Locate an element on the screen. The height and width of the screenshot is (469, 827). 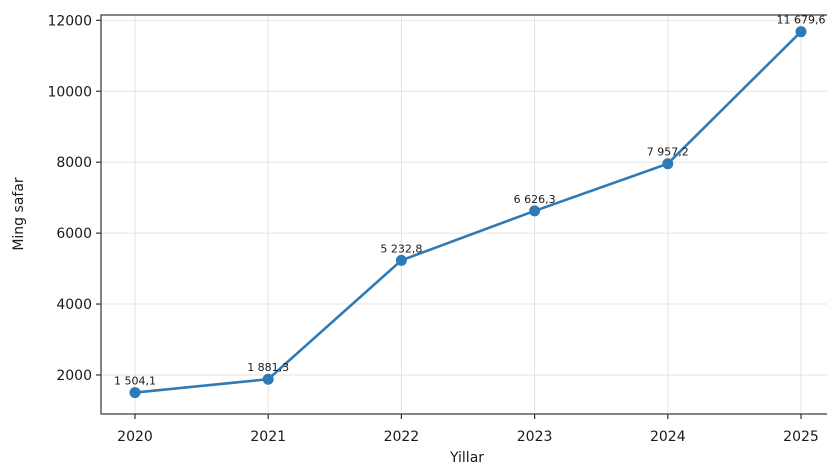
data-label: 7 957,2 is located at coordinates (668, 152).